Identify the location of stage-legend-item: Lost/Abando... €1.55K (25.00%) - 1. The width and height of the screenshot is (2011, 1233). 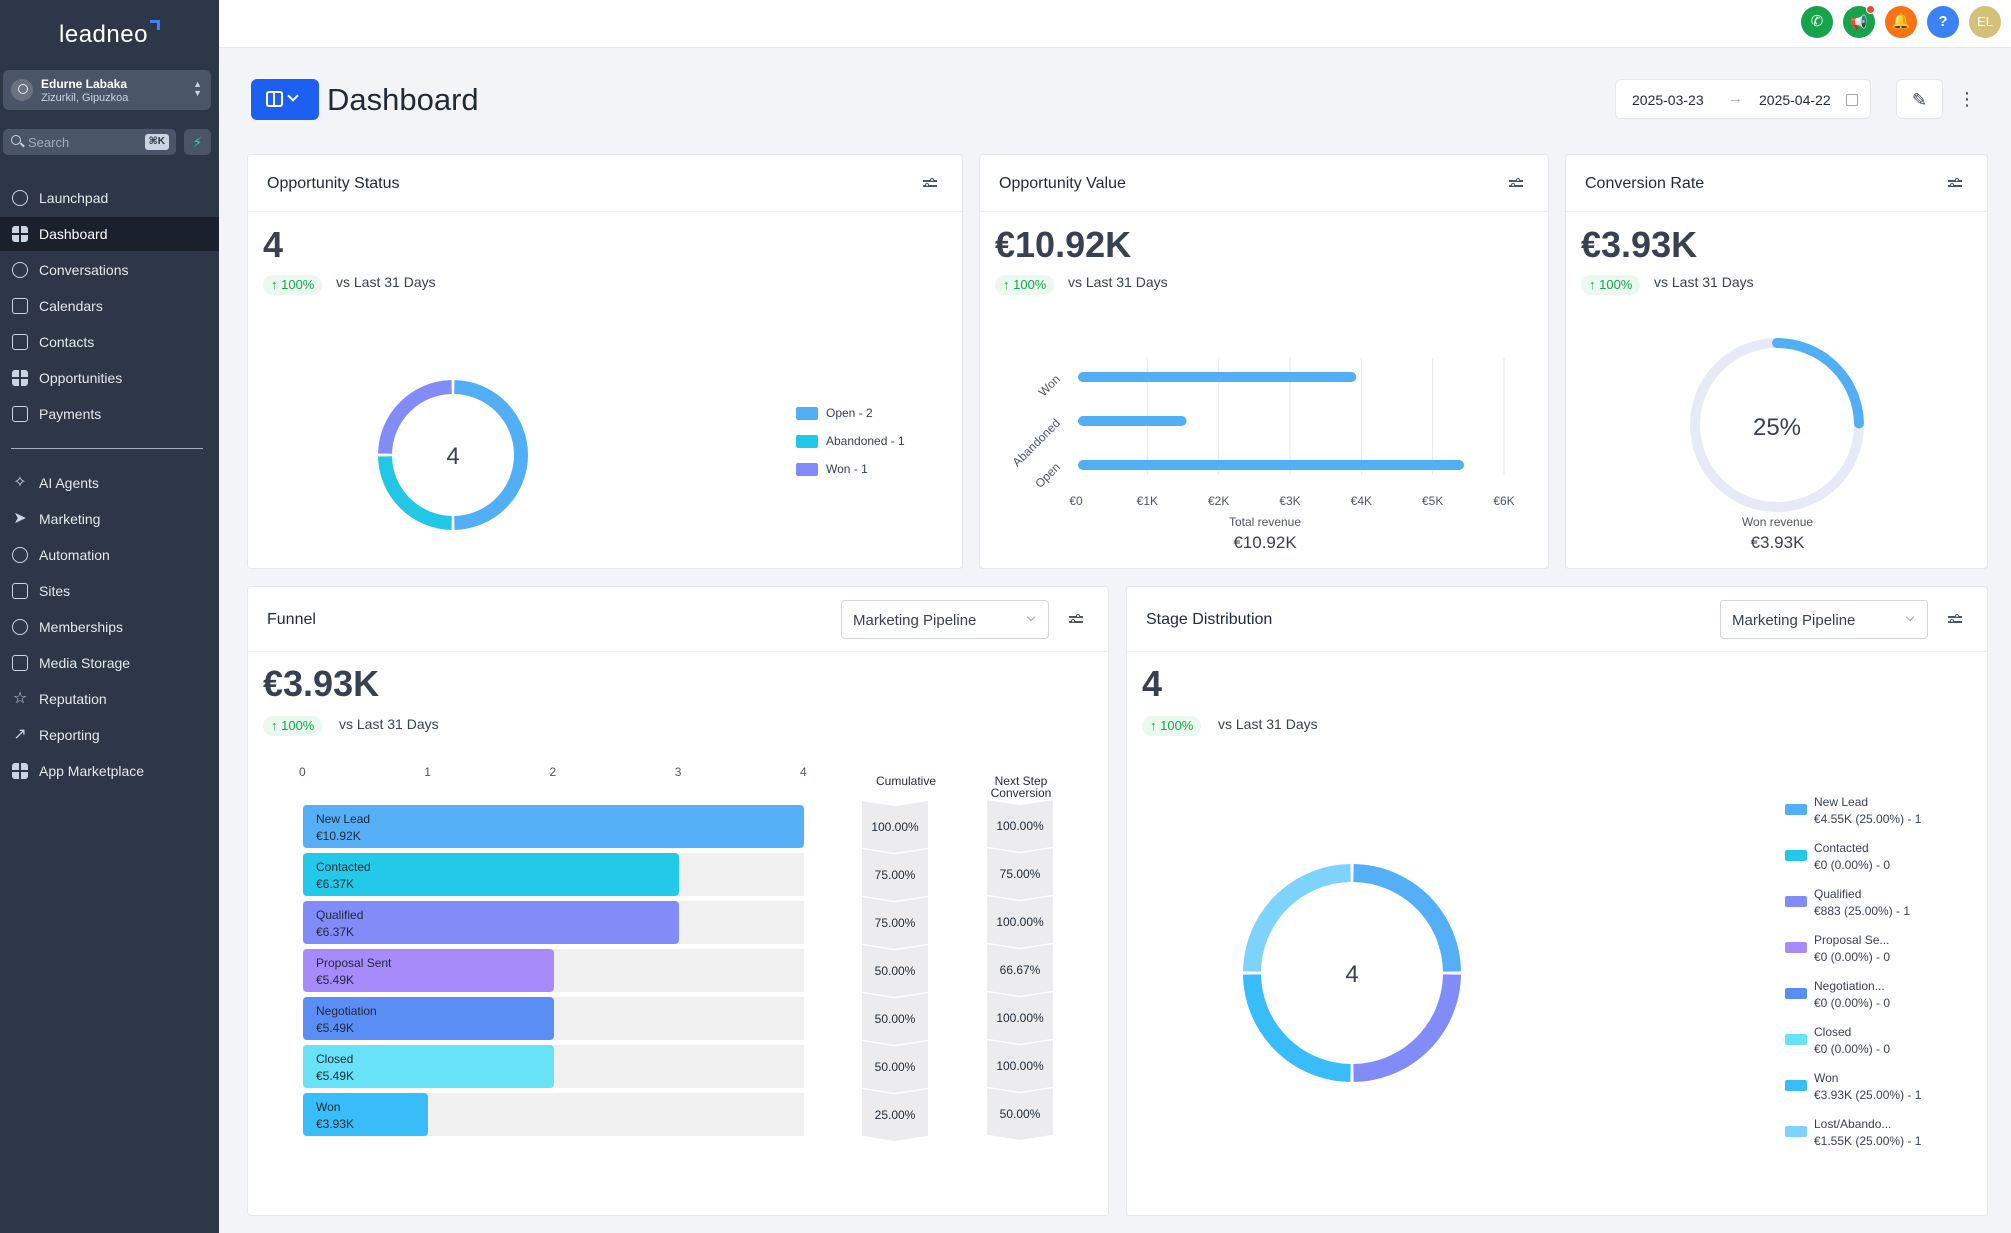
(1853, 1133).